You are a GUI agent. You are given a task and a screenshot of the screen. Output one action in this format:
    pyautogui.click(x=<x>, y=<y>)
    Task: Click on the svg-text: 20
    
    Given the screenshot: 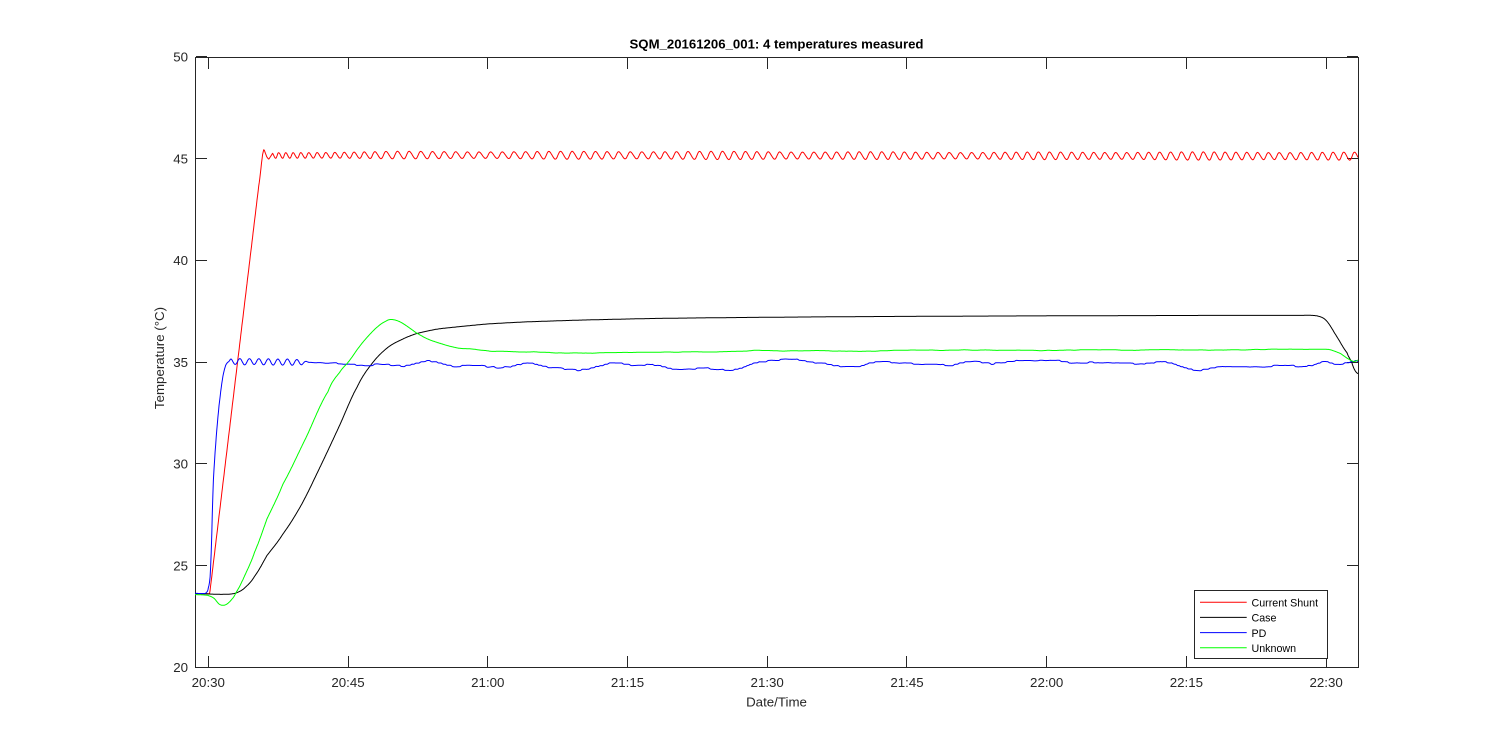 What is the action you would take?
    pyautogui.click(x=180, y=667)
    